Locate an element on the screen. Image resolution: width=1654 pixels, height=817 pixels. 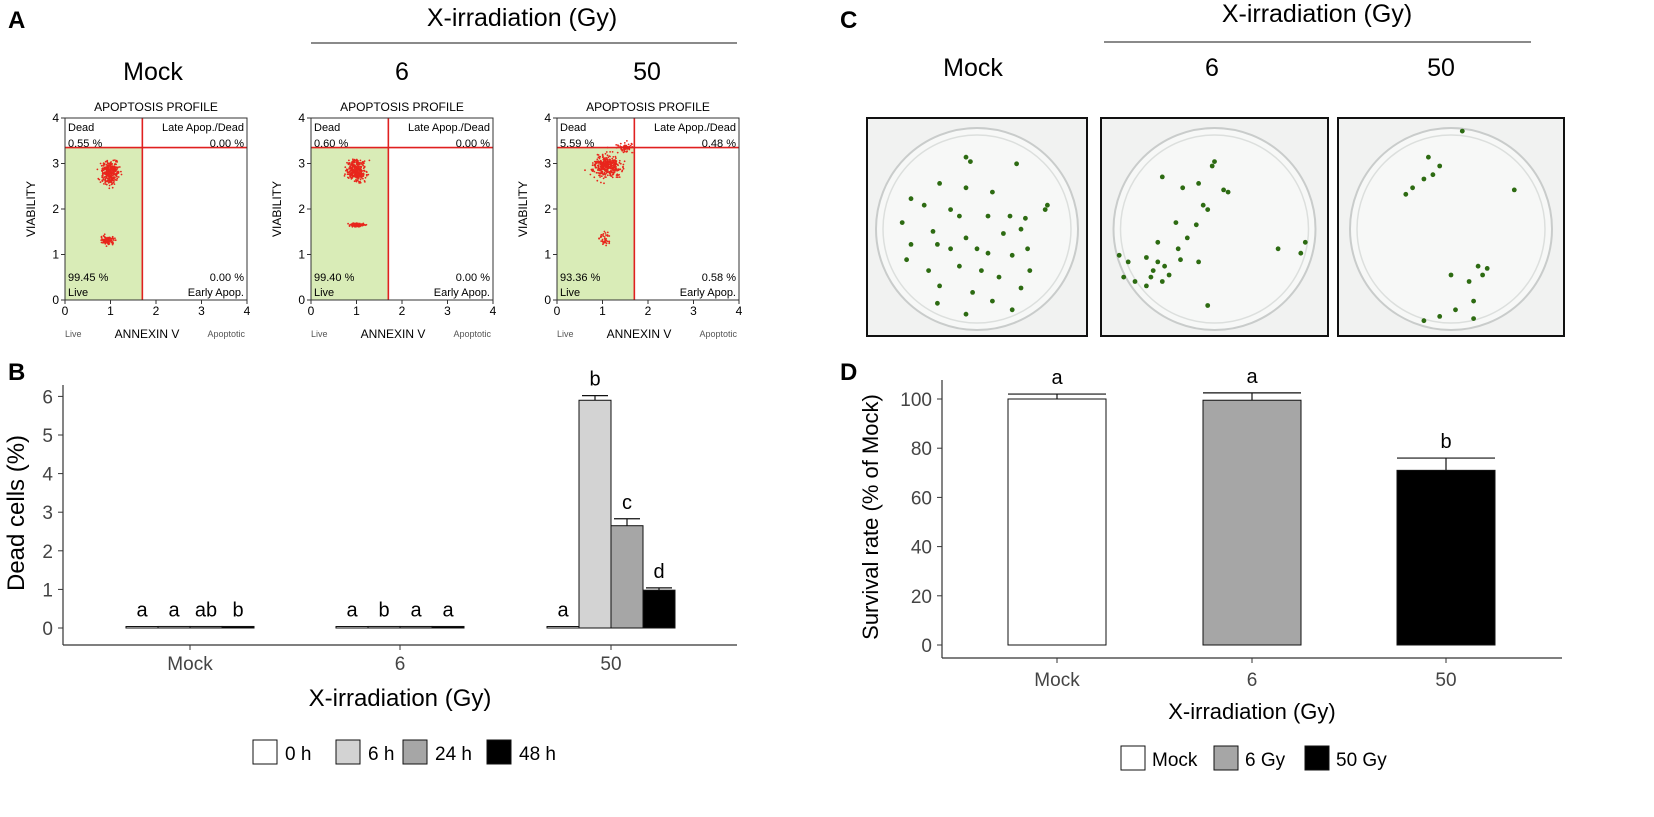
panel-c-letter: C is located at coordinates (848, 20).